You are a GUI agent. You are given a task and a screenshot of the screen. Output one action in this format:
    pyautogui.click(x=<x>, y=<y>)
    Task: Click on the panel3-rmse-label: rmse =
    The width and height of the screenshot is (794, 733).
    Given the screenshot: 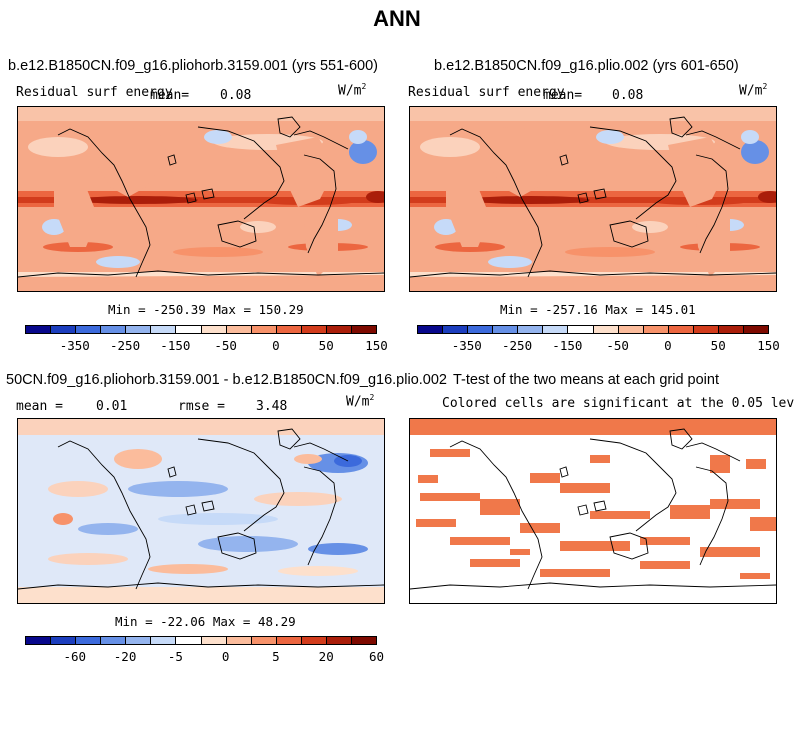 What is the action you would take?
    pyautogui.click(x=201, y=406)
    